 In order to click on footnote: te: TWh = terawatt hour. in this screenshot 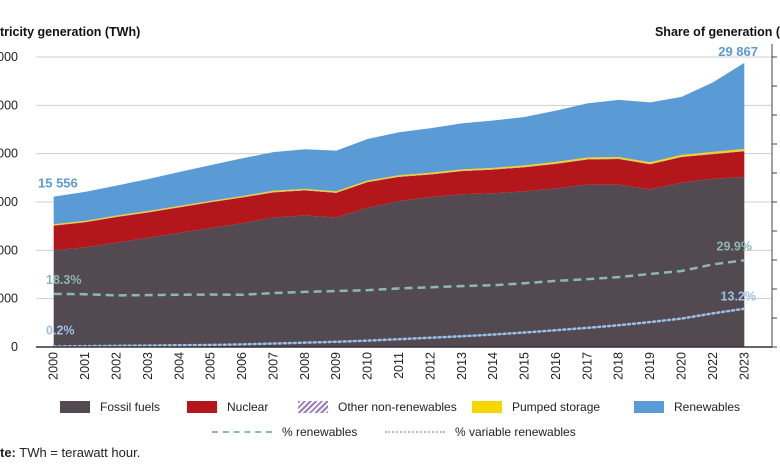, I will do `click(70, 452)`.